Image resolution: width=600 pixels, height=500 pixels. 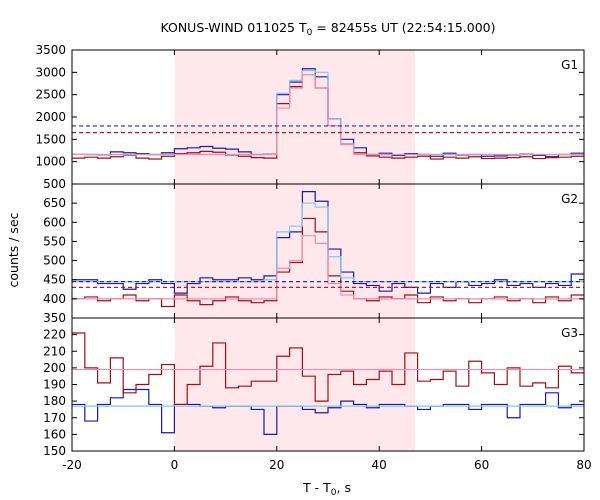 I want to click on y-tick-label: 160, so click(x=54, y=434).